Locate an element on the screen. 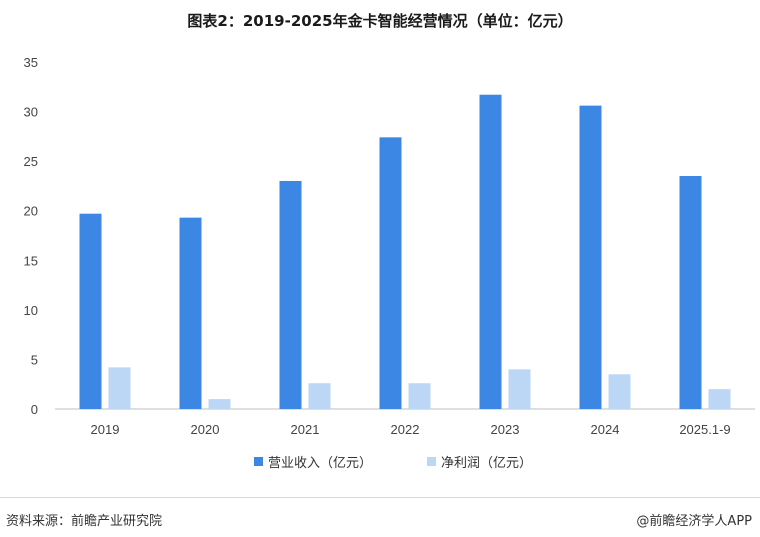 The height and width of the screenshot is (537, 760). legend: 营业收入（亿元） 净利润（亿元） is located at coordinates (393, 463).